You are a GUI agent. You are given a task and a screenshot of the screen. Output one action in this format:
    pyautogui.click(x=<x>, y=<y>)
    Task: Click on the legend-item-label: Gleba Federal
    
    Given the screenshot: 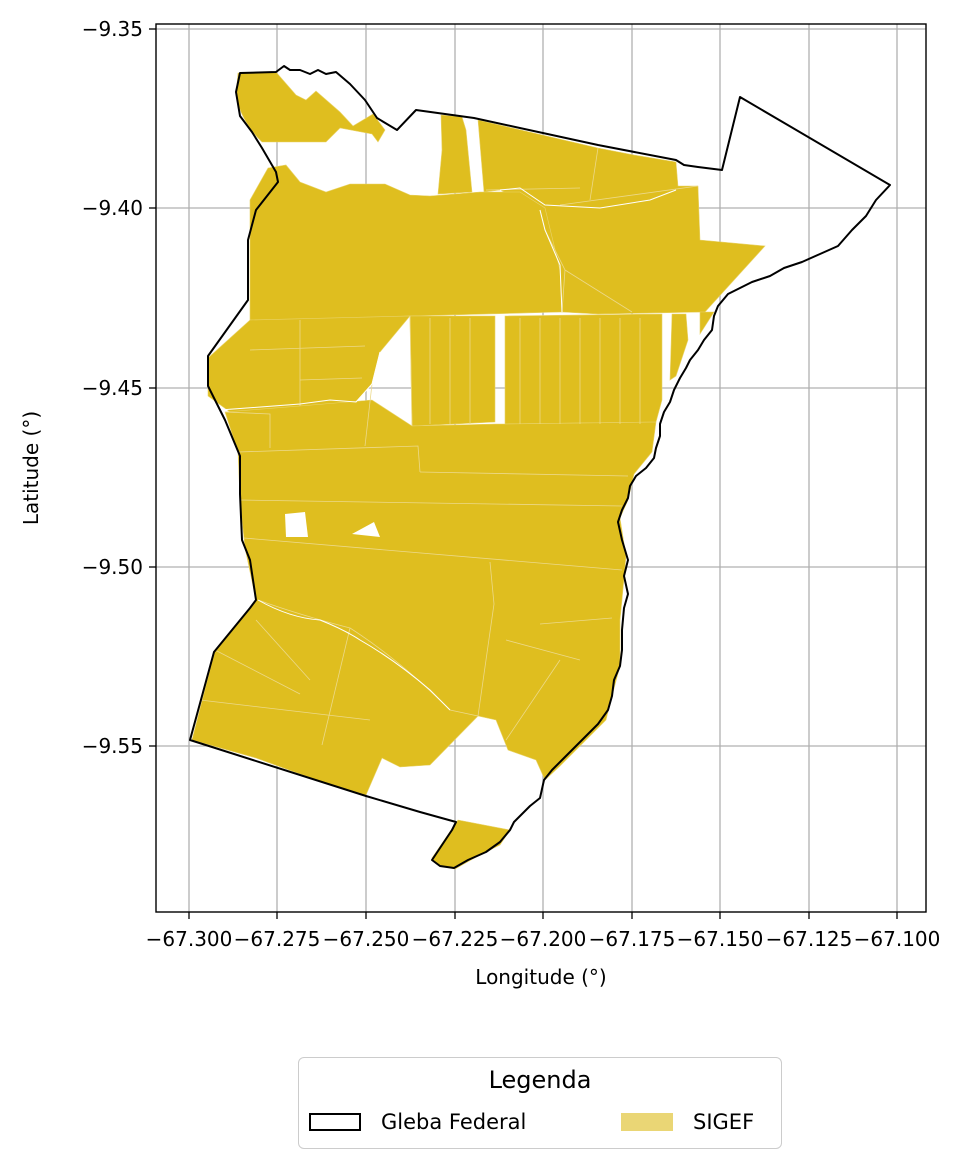 What is the action you would take?
    pyautogui.click(x=454, y=1122)
    